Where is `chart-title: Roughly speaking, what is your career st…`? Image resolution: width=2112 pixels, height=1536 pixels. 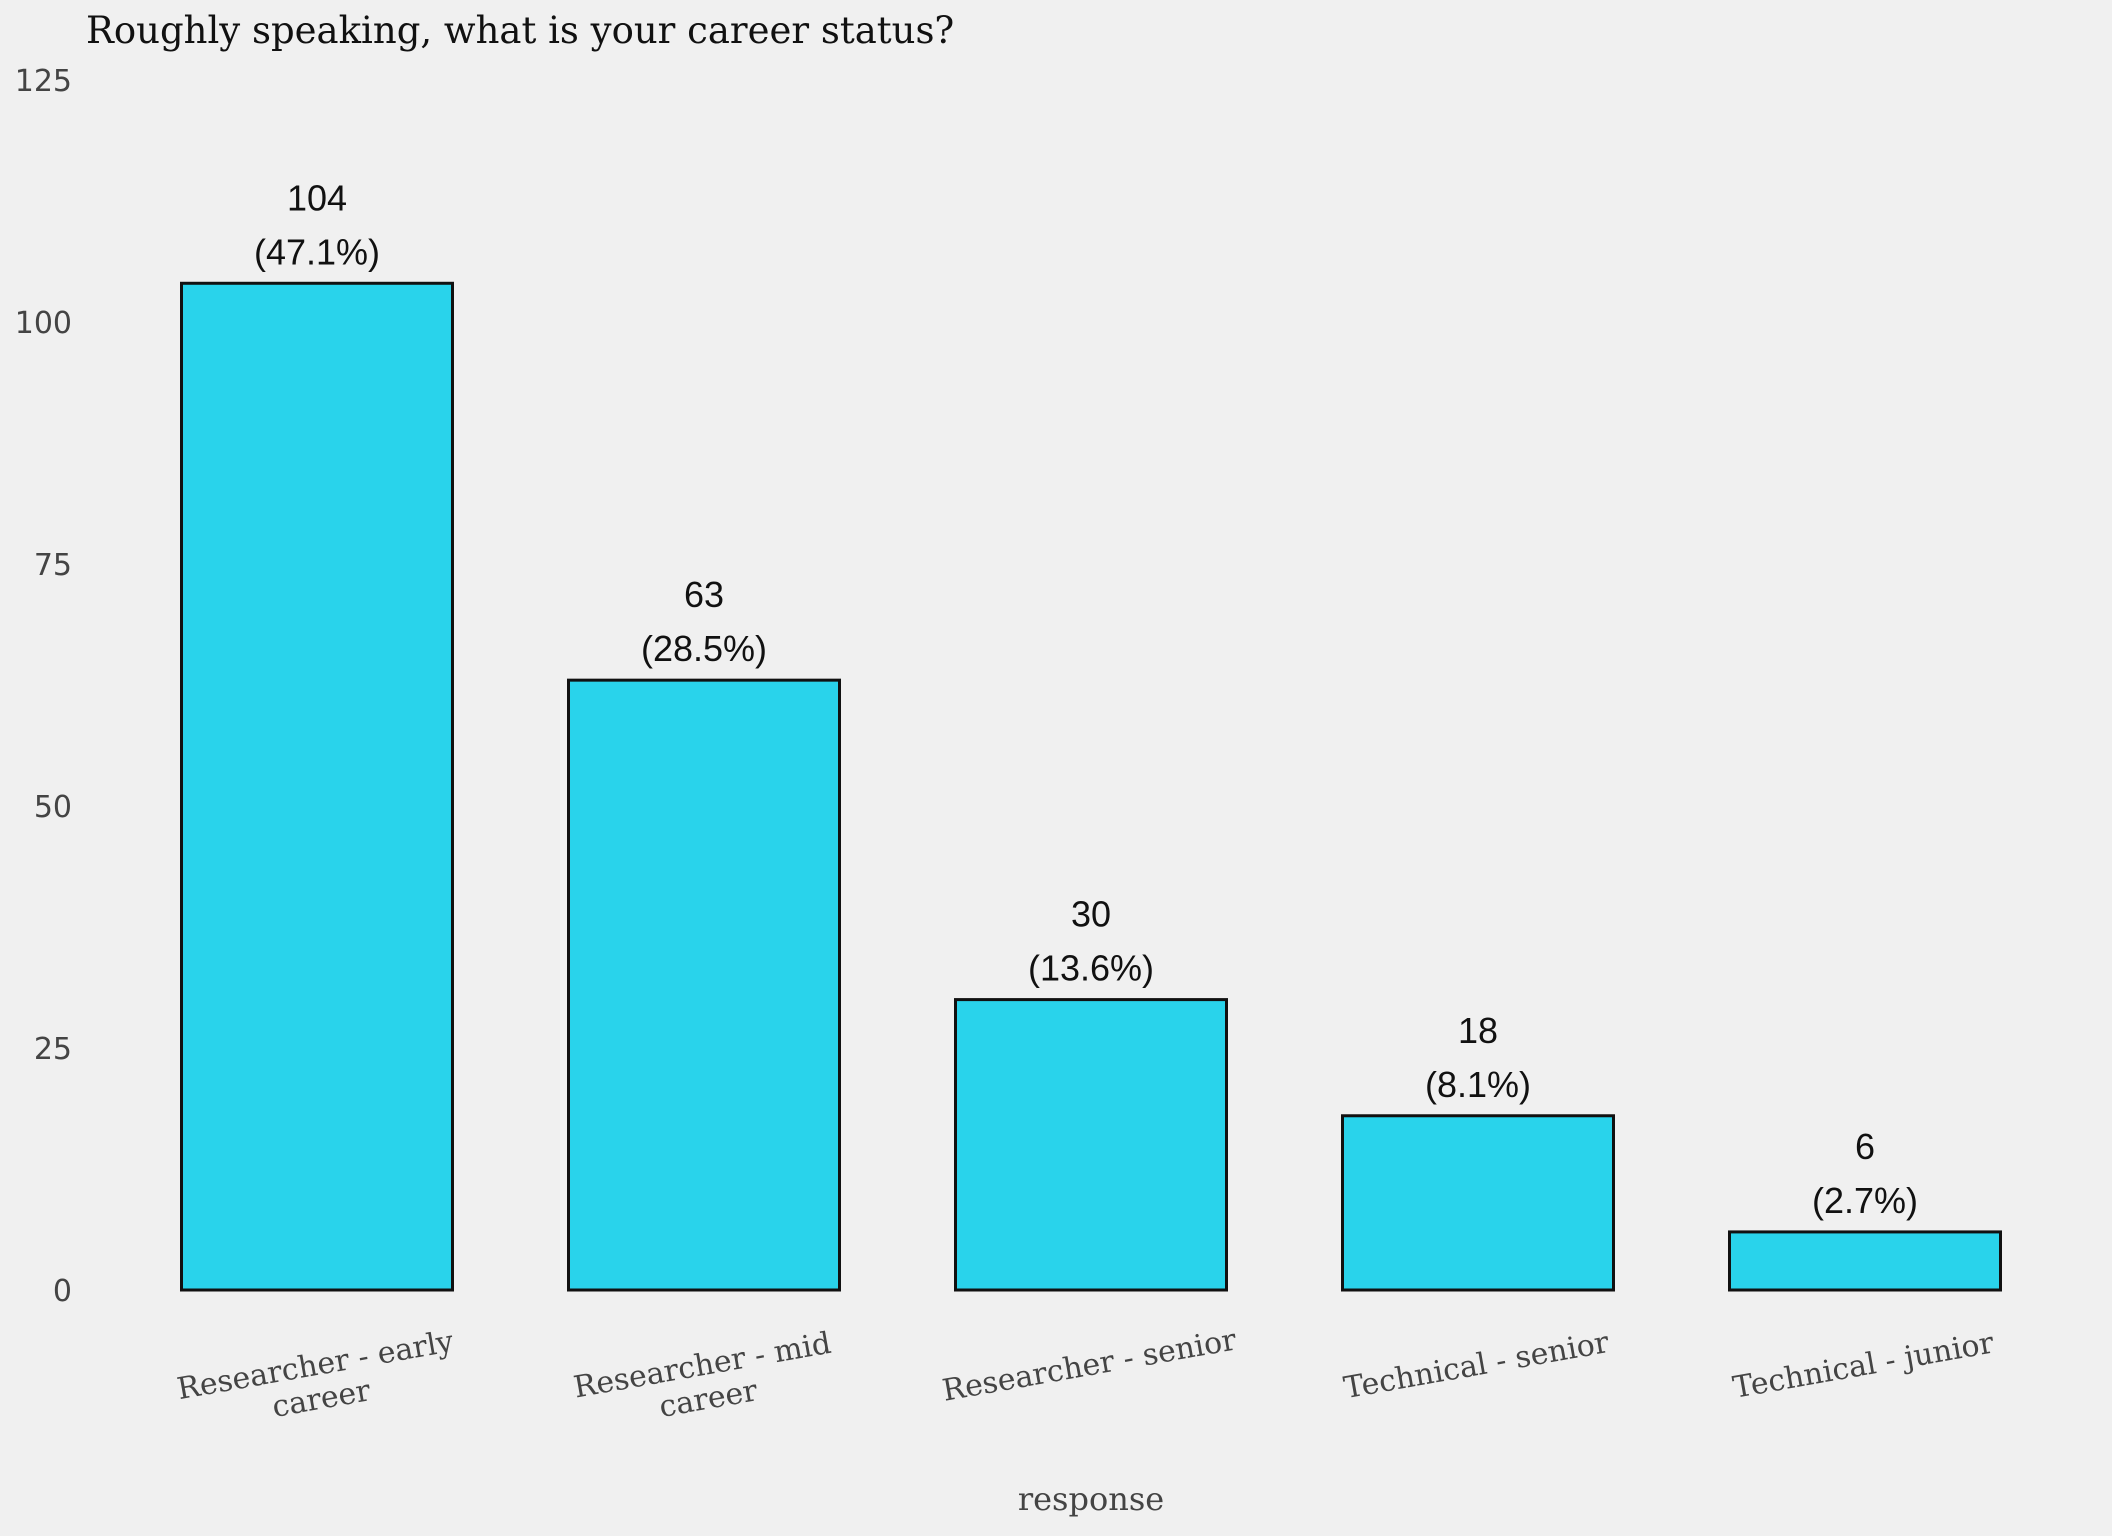
chart-title: Roughly speaking, what is your career st… is located at coordinates (520, 30).